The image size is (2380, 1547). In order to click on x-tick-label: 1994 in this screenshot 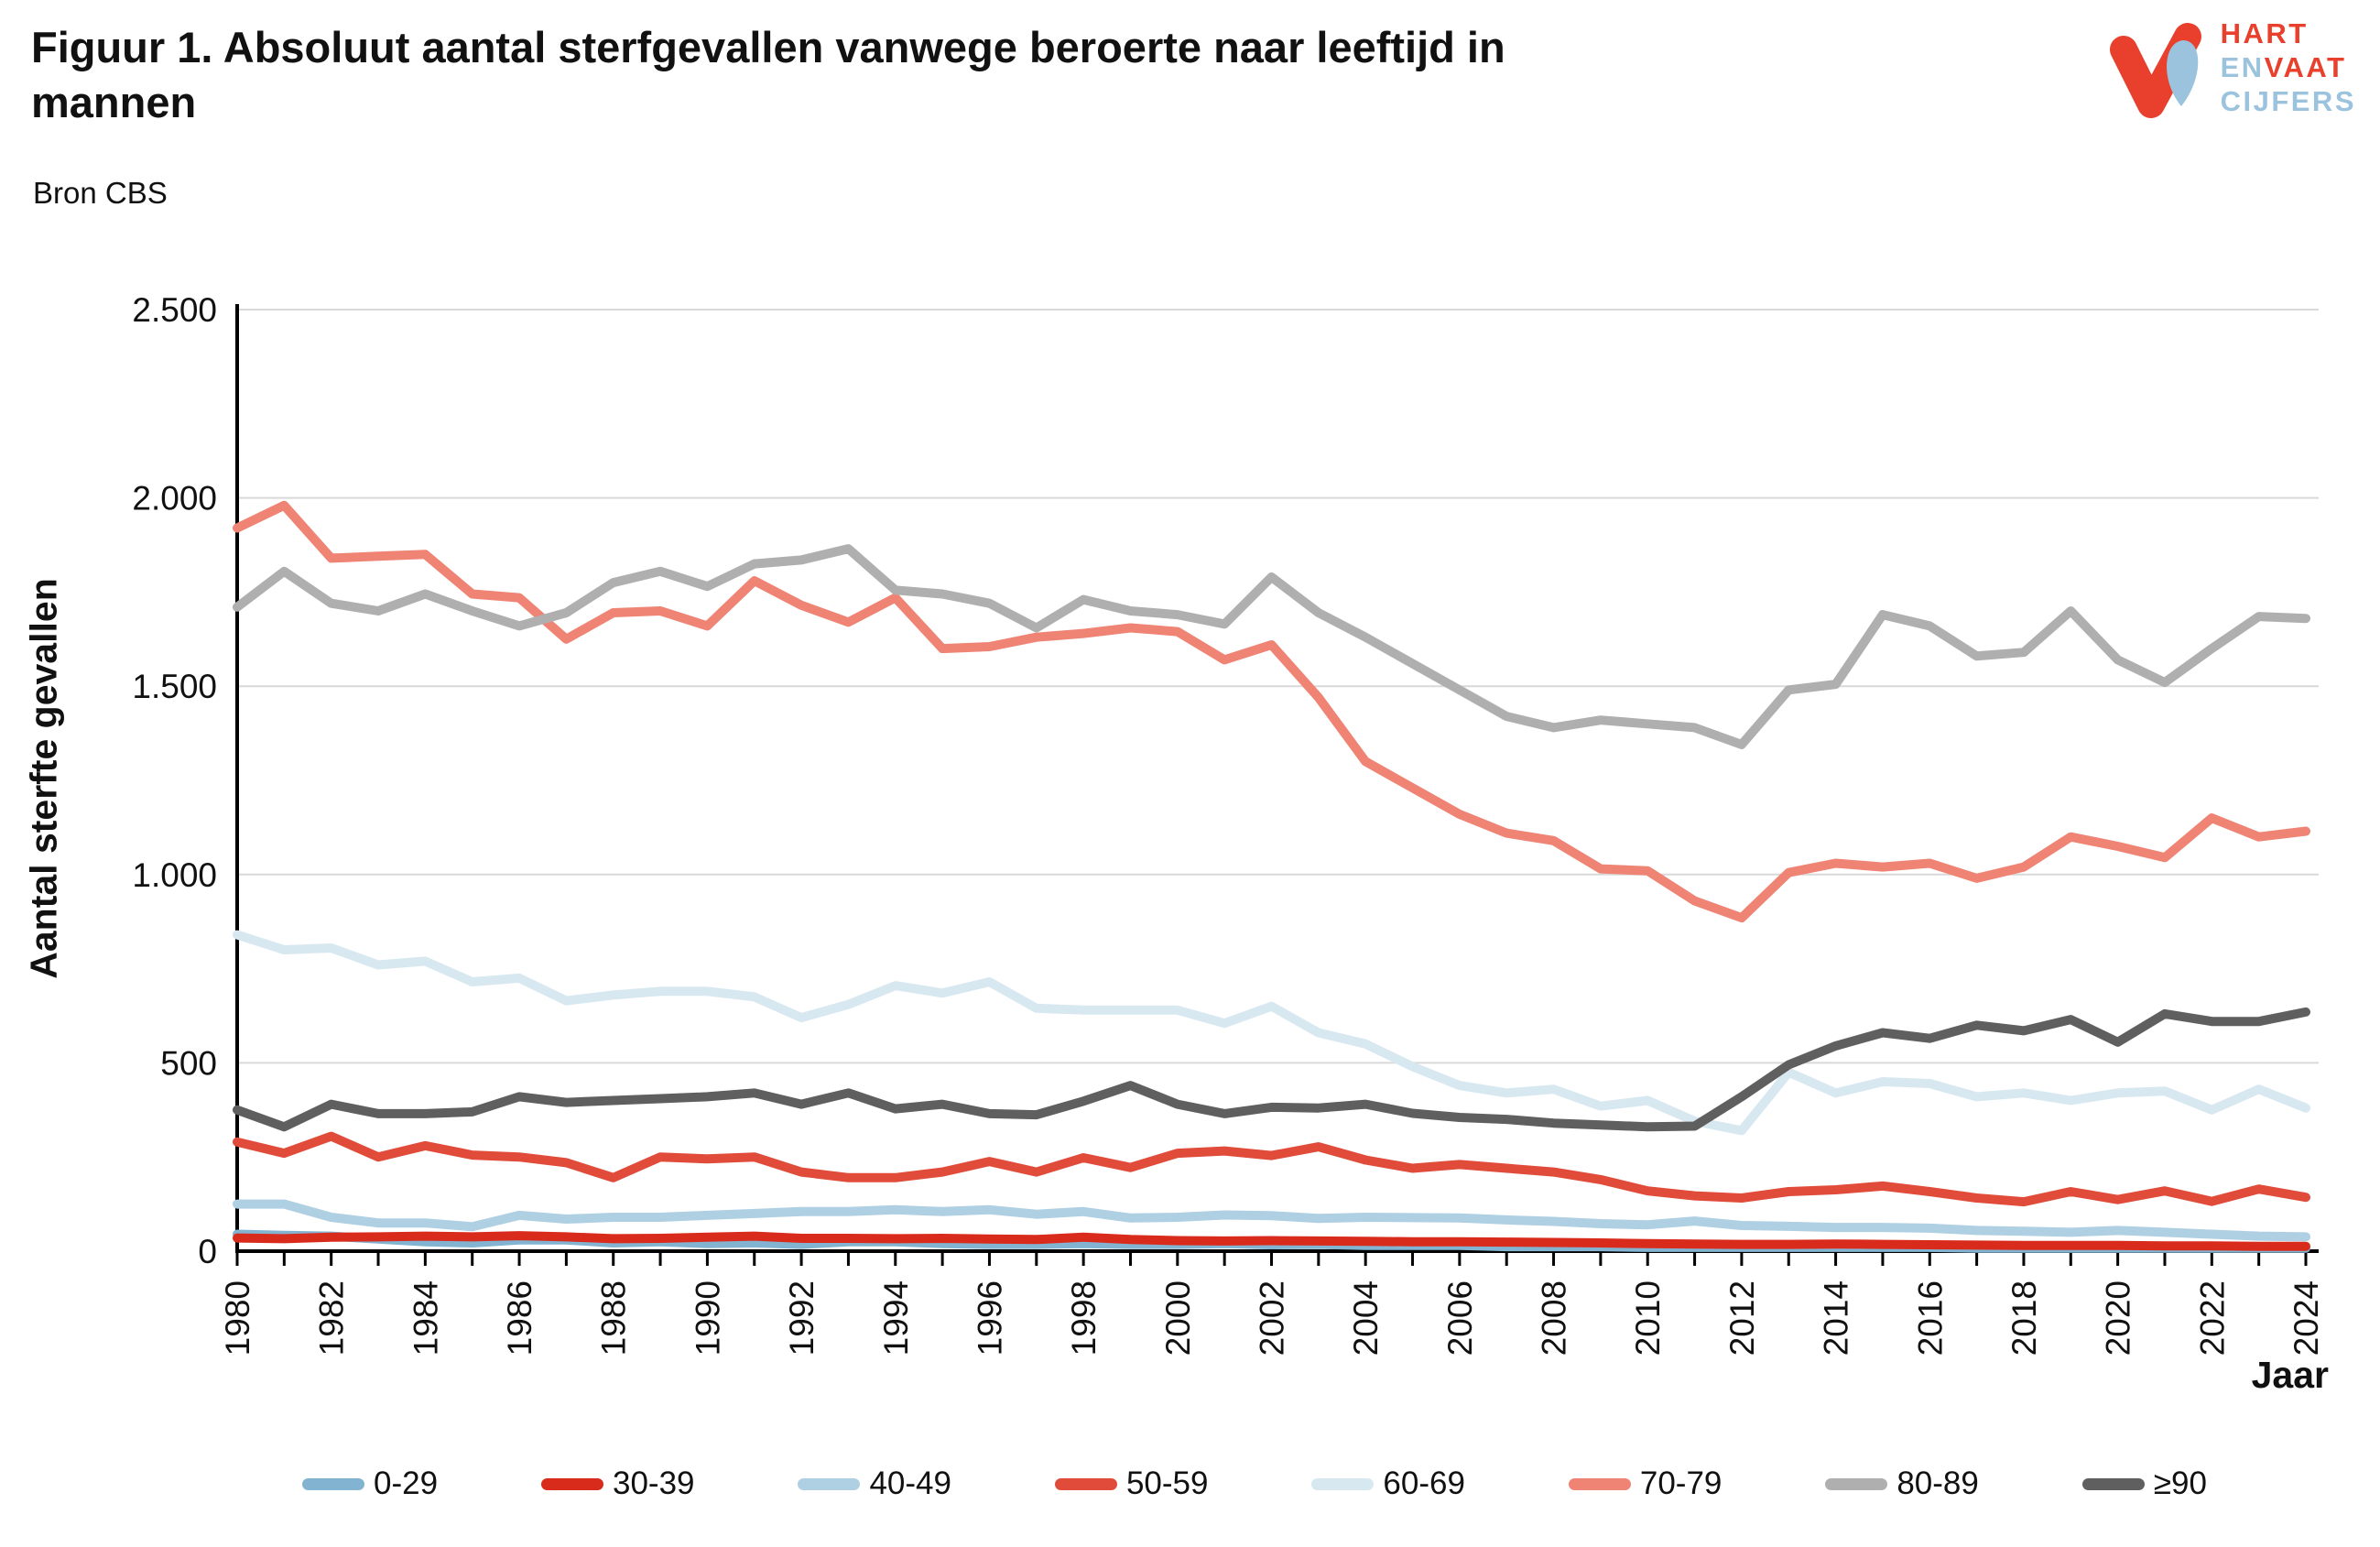, I will do `click(896, 1318)`.